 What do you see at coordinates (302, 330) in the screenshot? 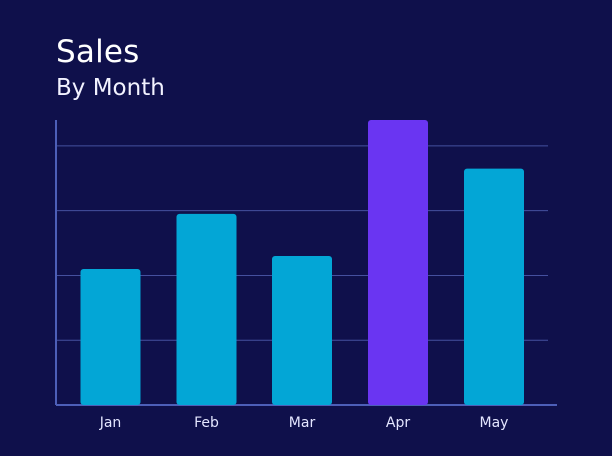
I see `bar-mar` at bounding box center [302, 330].